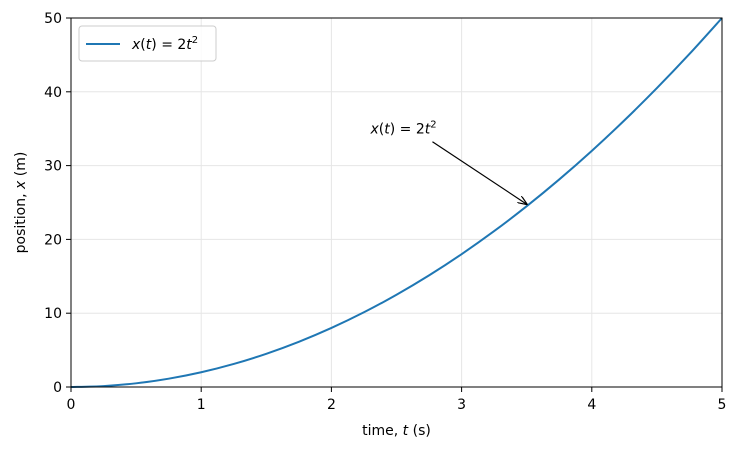  I want to click on x-tick-label: 0, so click(71, 405).